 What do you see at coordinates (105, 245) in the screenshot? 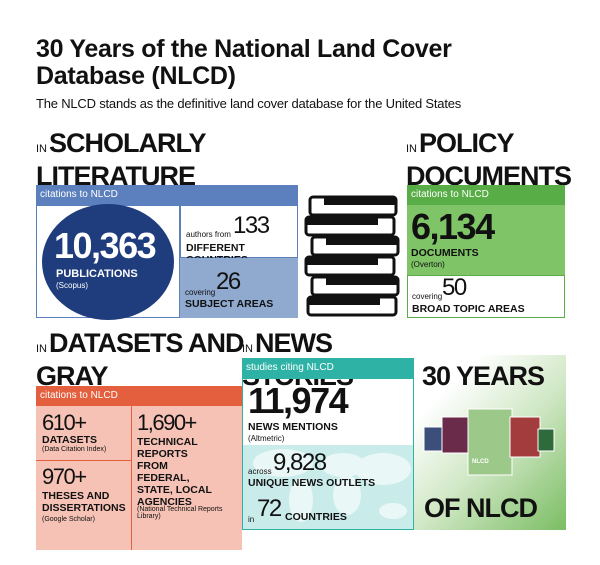
I see `stat-value: 10,363` at bounding box center [105, 245].